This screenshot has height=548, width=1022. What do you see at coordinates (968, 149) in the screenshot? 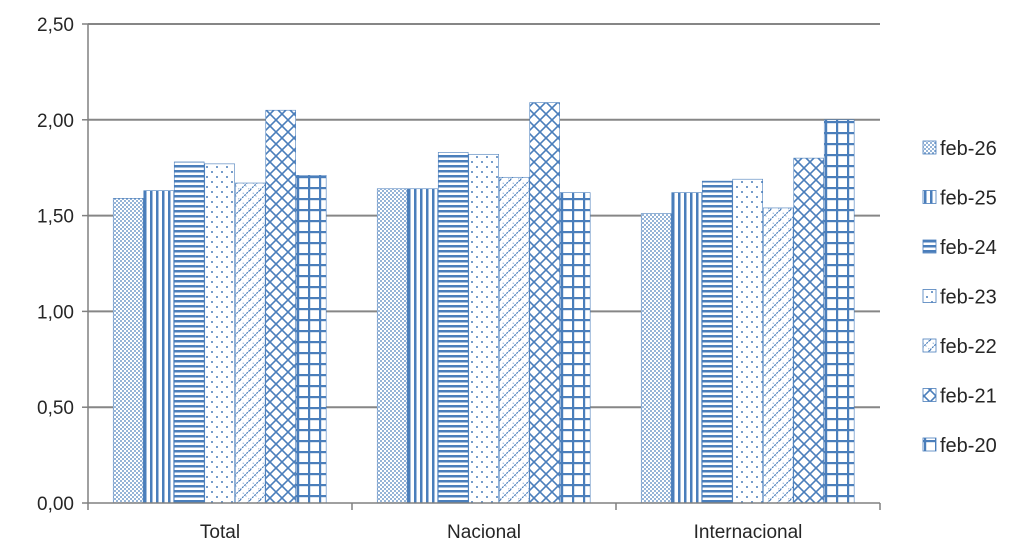
I see `legend-label-feb-26: feb-26` at bounding box center [968, 149].